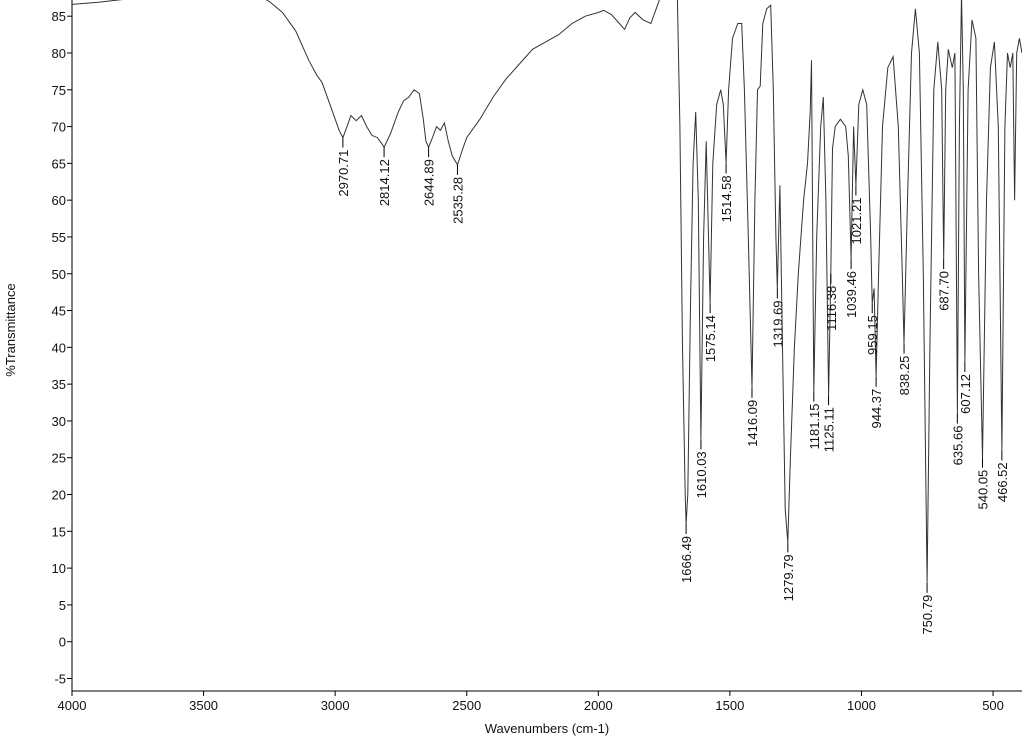  Describe the element at coordinates (547, 728) in the screenshot. I see `x-axis-label: Wavenumbers (cm-1)` at that location.